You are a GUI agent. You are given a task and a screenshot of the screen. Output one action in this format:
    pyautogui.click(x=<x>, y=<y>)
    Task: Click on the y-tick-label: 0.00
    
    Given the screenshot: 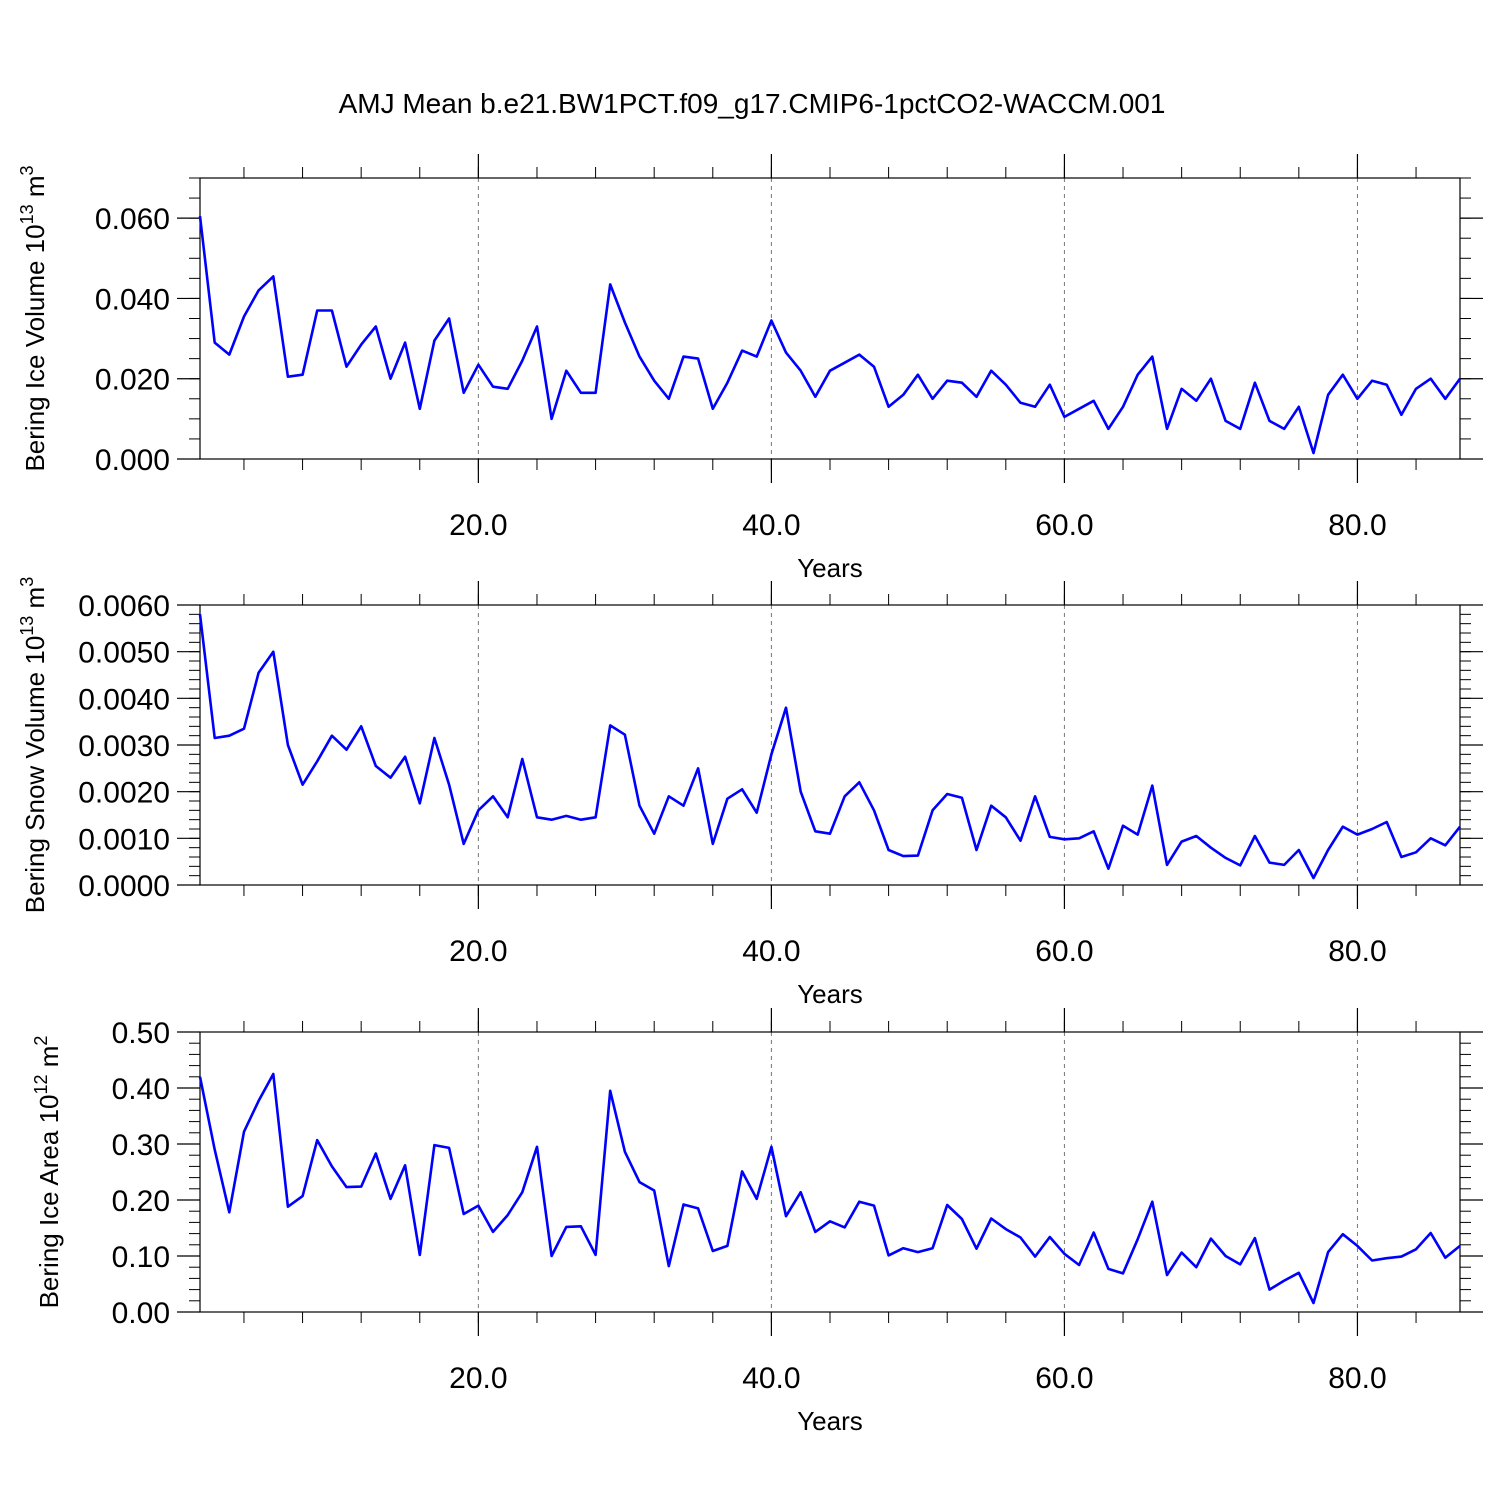 What is the action you would take?
    pyautogui.click(x=141, y=1313)
    